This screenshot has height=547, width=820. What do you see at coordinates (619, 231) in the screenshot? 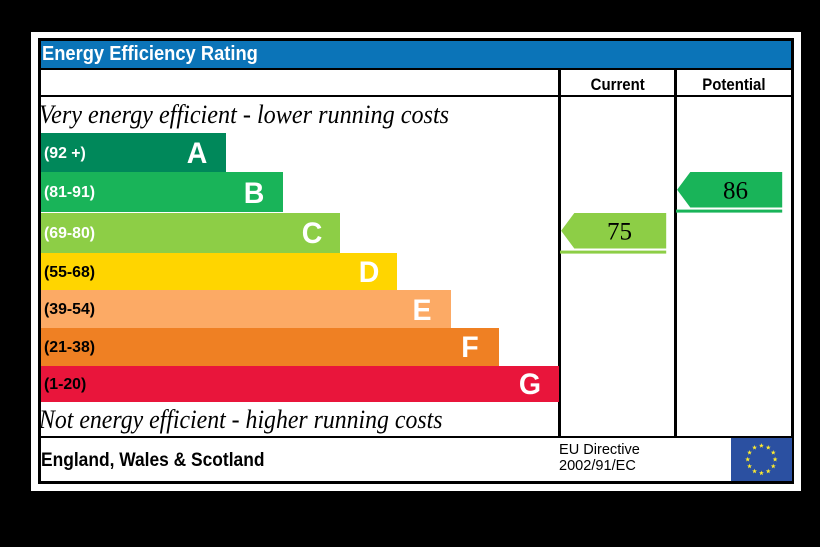
I see `svg-text: 75` at bounding box center [619, 231].